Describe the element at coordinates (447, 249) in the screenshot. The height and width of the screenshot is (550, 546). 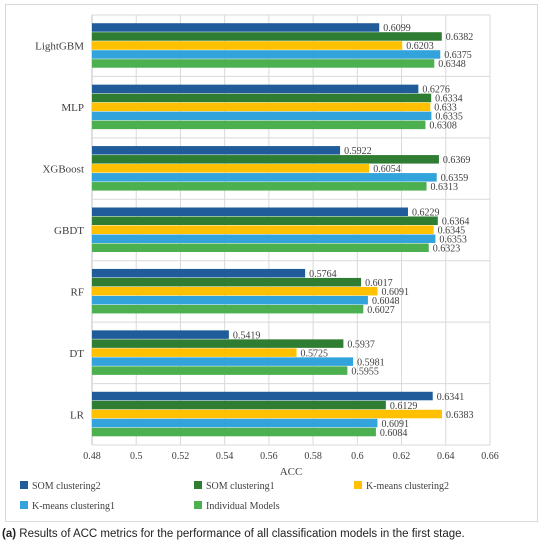
I see `data-label: 0.6323` at that location.